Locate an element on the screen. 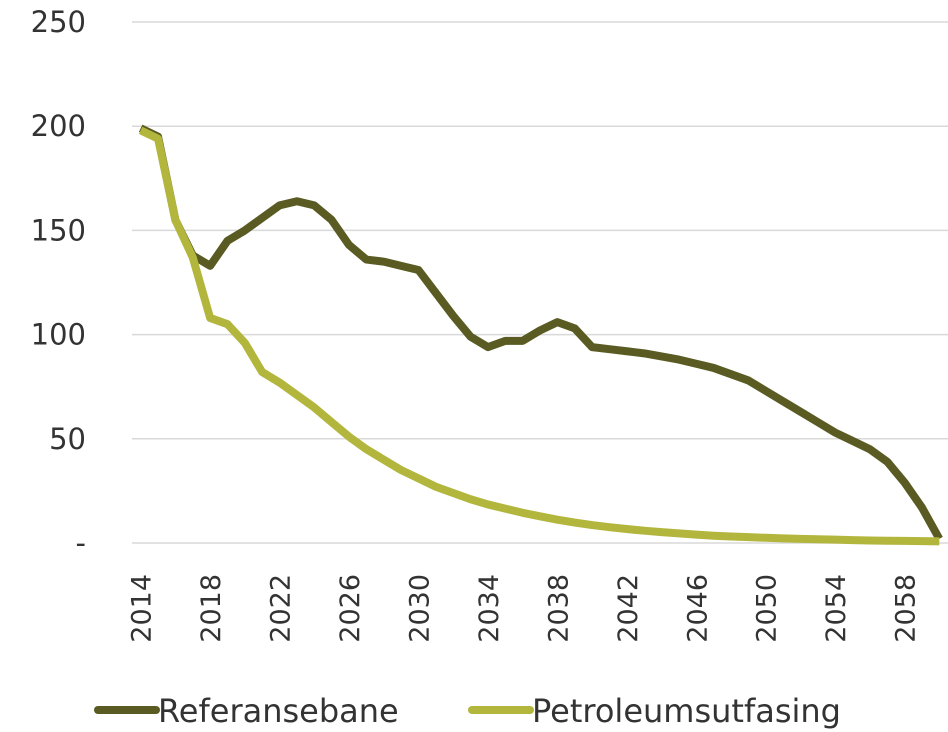  x-tick-label: 2030 is located at coordinates (419, 608).